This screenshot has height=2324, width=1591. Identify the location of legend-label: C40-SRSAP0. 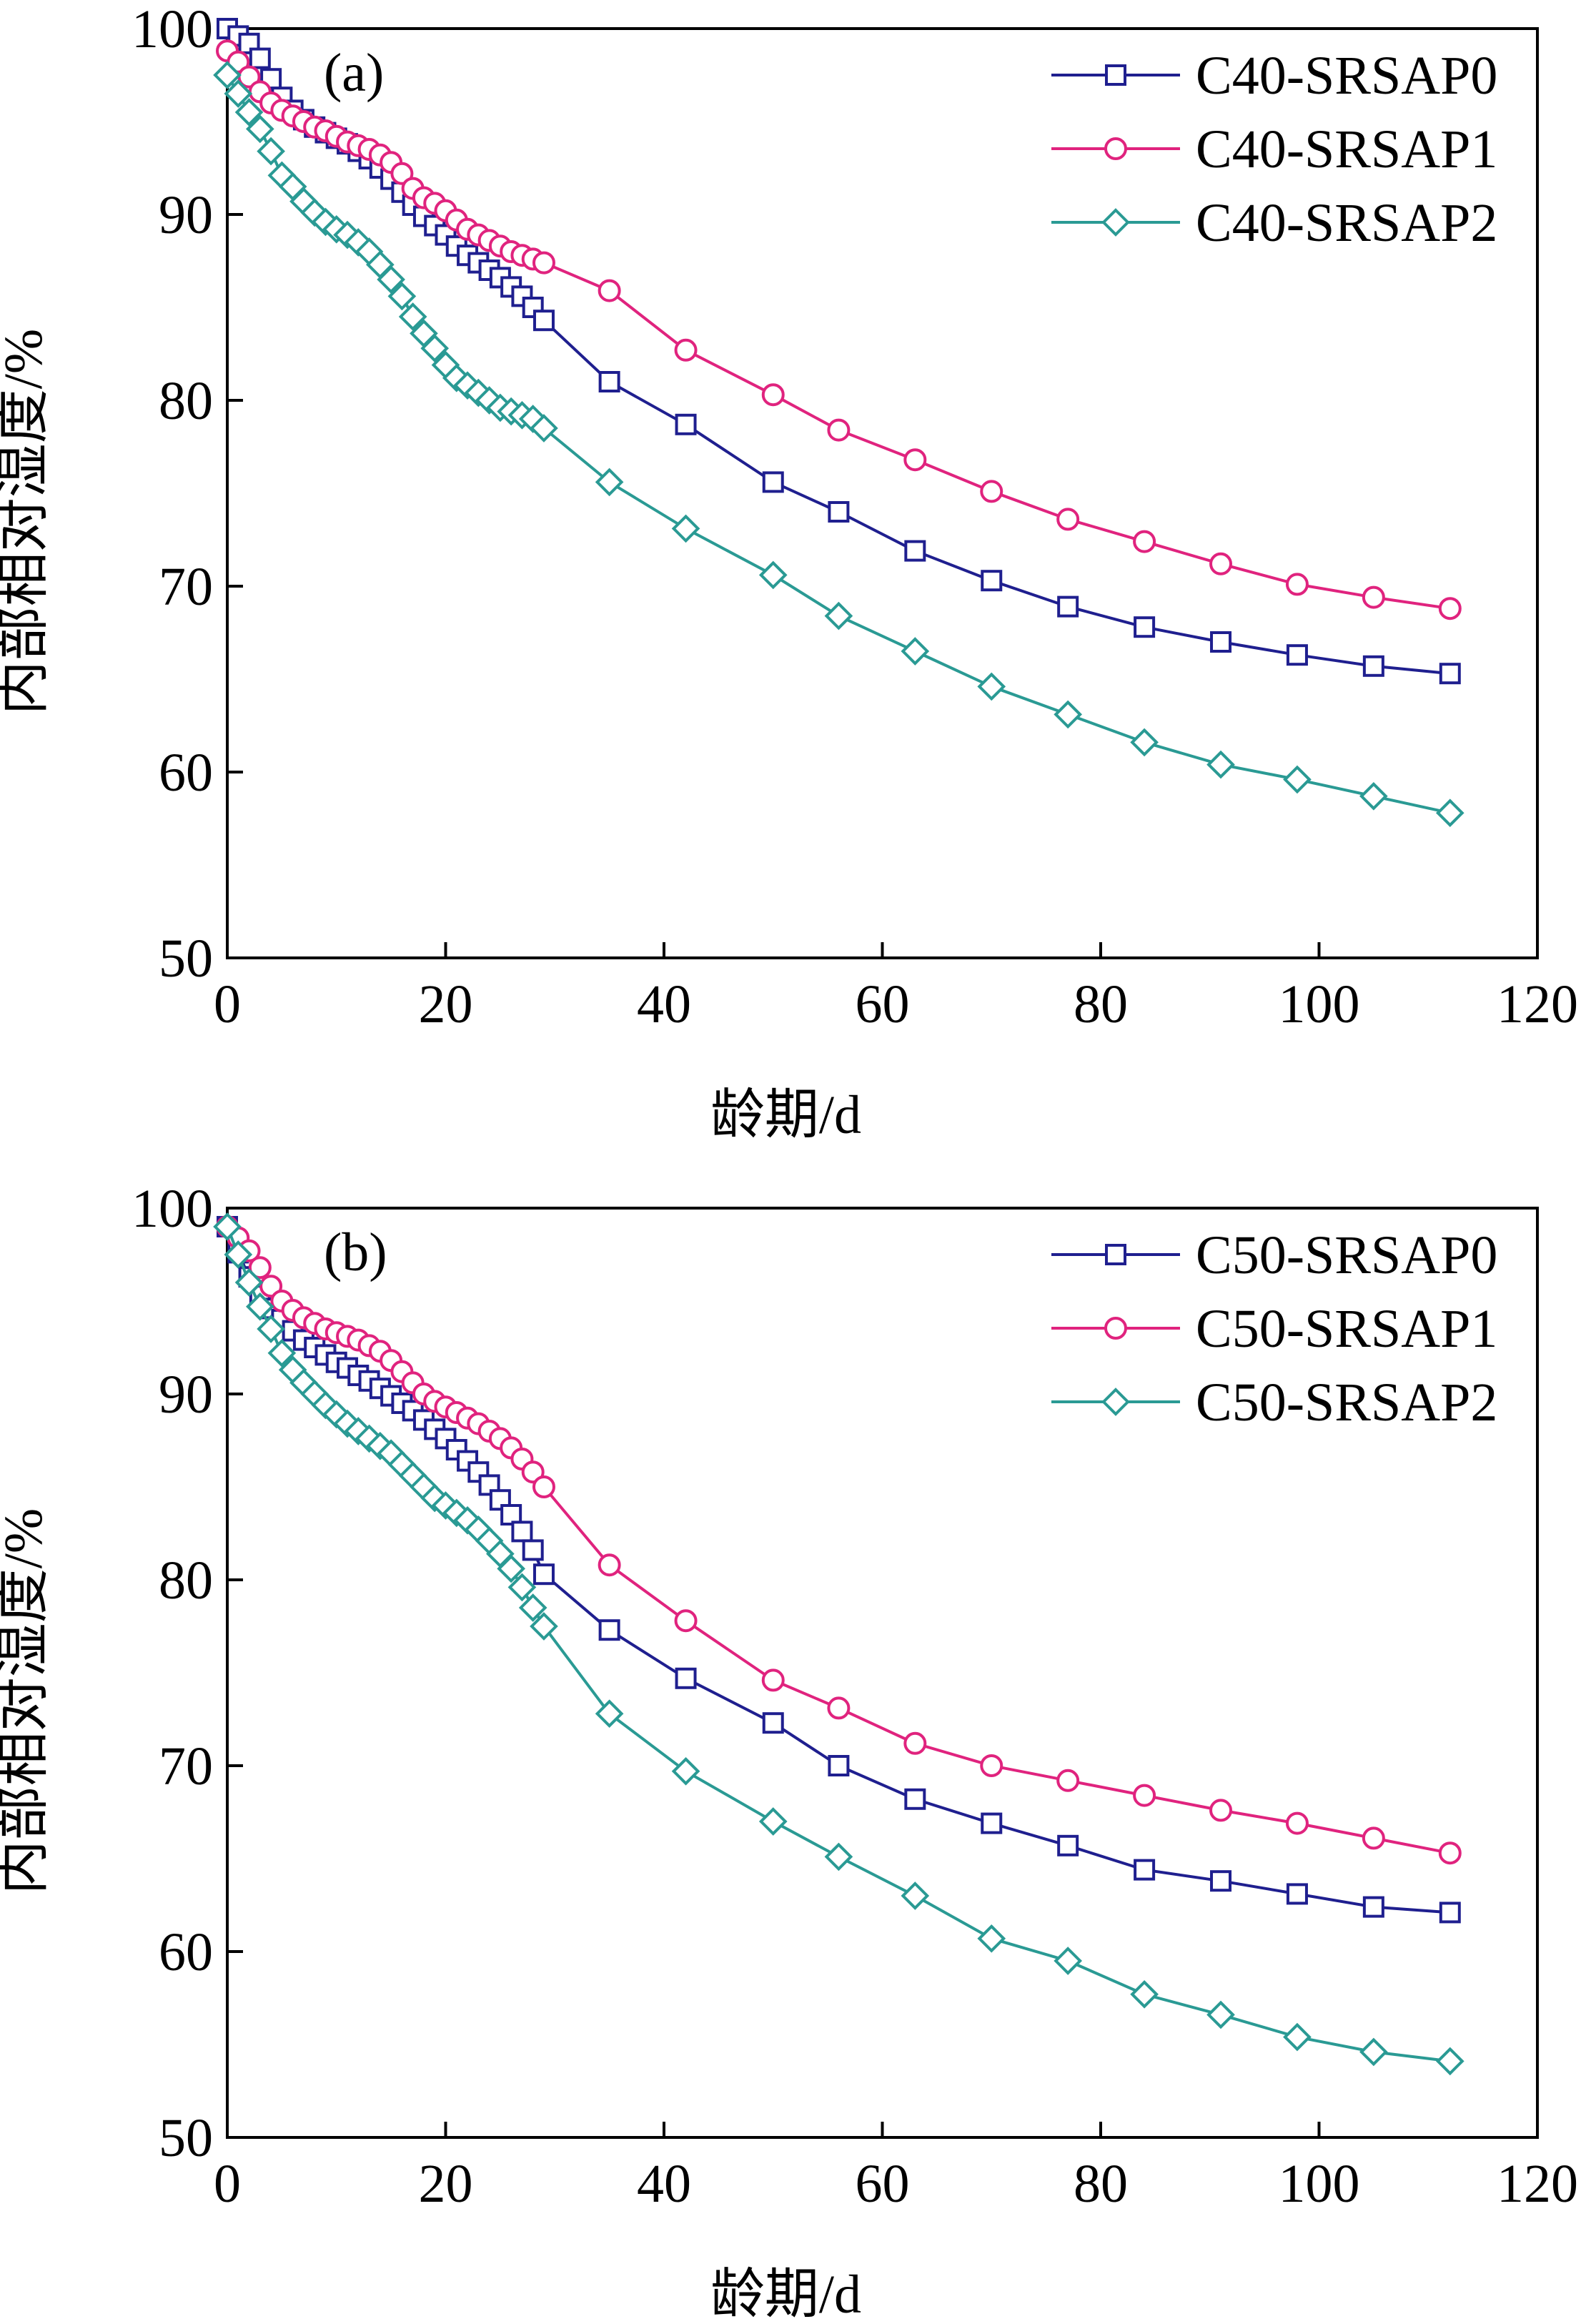
(1346, 76).